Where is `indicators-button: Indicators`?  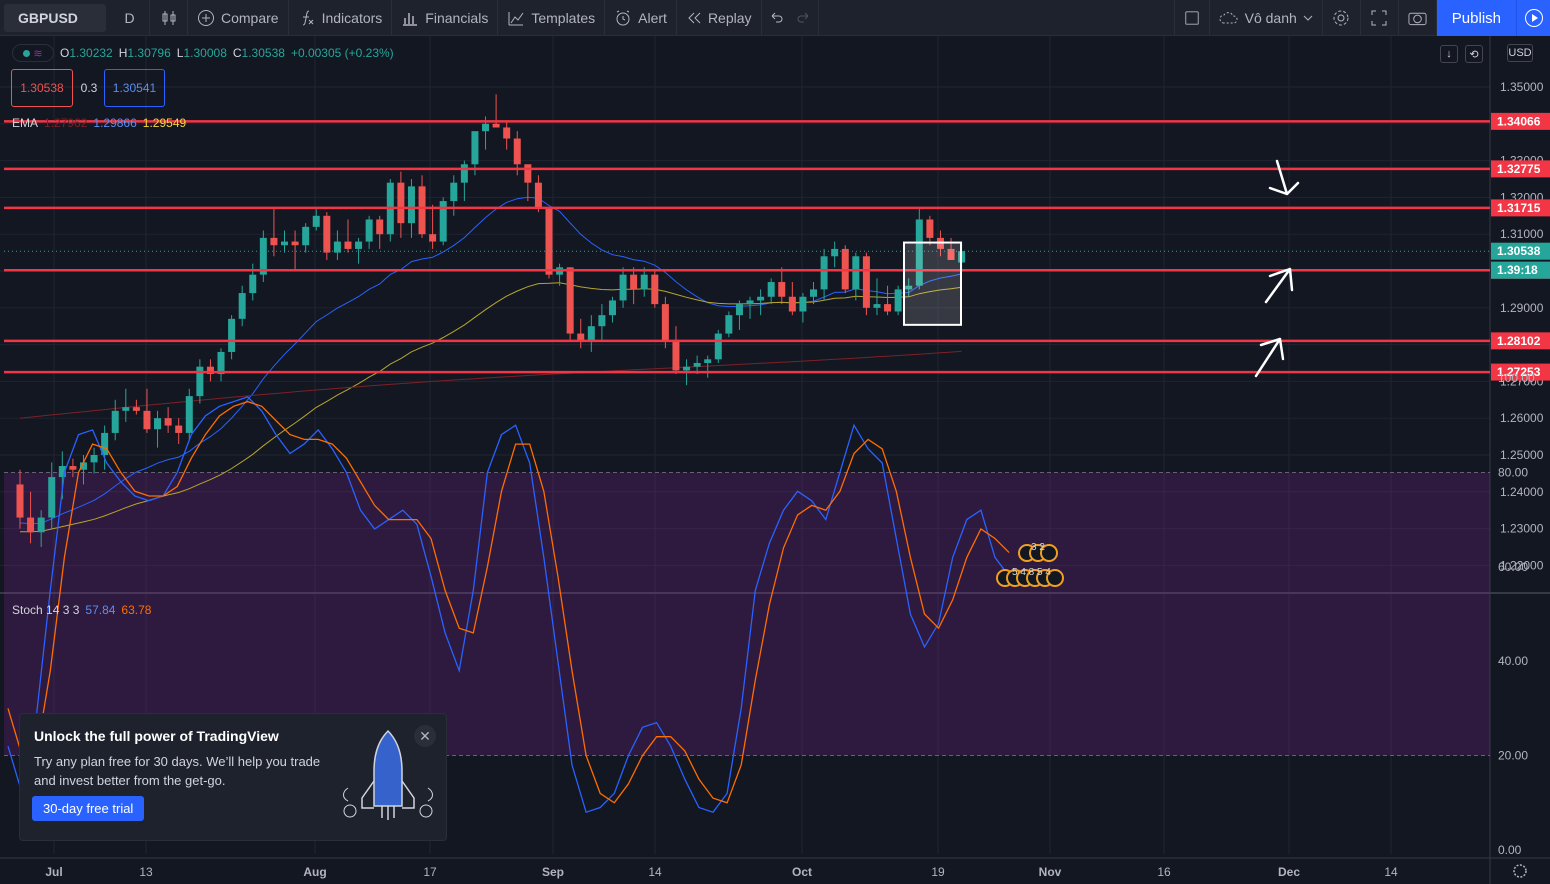
indicators-button: Indicators is located at coordinates (341, 18).